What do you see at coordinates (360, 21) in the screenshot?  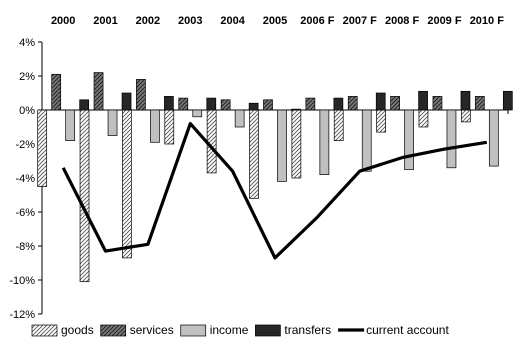 I see `x-tick-label: 2007 F` at bounding box center [360, 21].